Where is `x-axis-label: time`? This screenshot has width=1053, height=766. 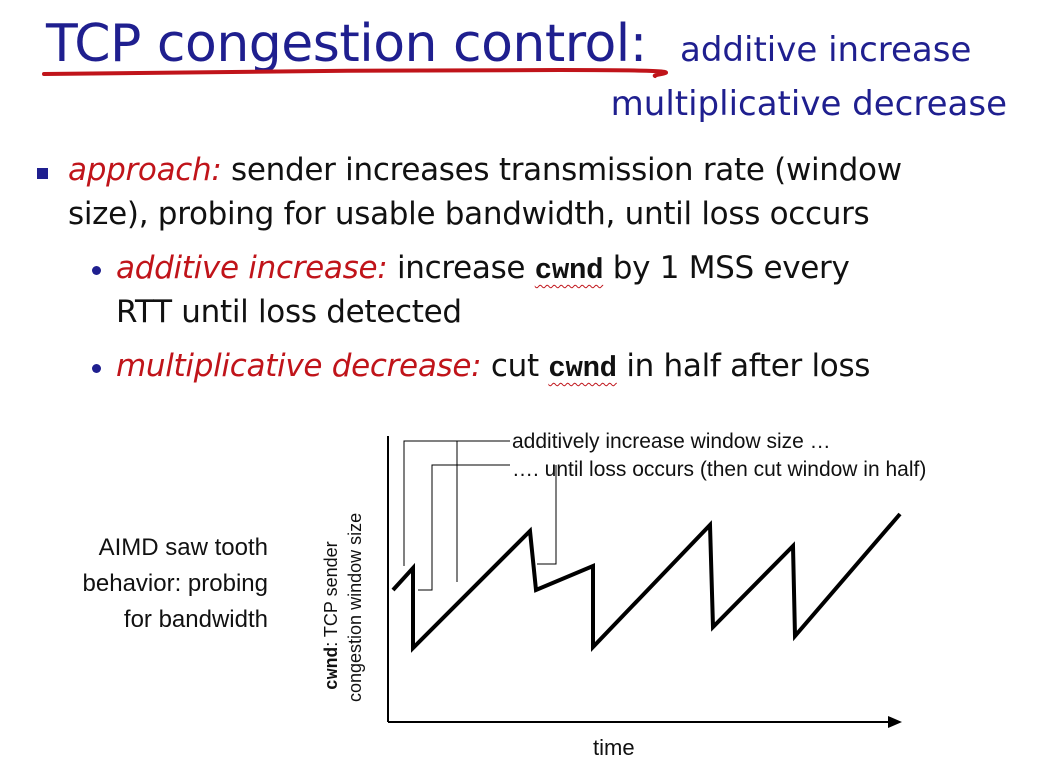 x-axis-label: time is located at coordinates (614, 747).